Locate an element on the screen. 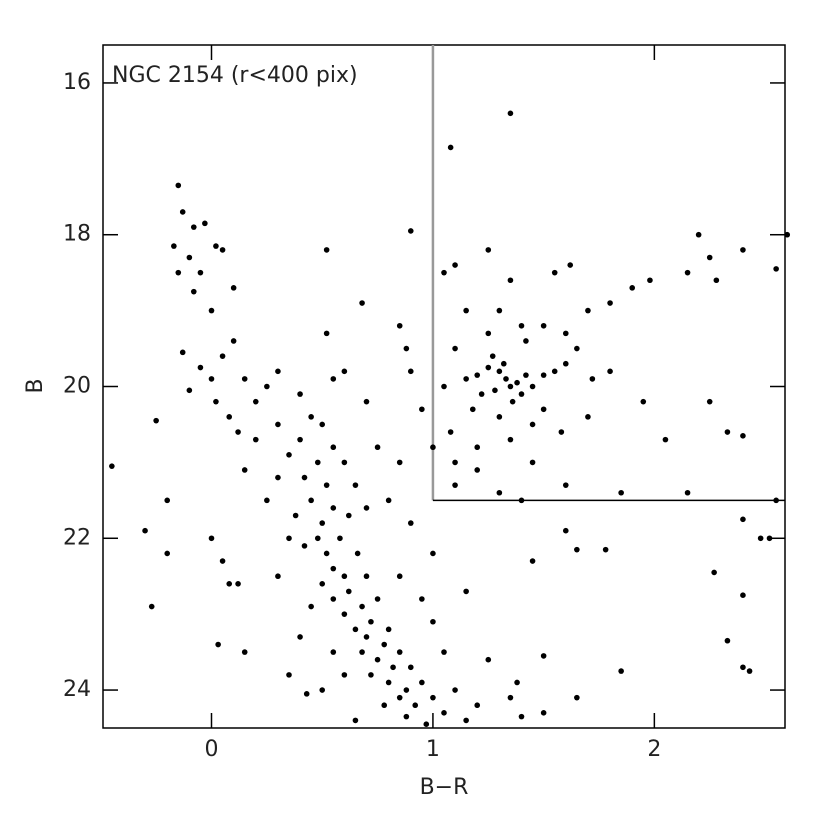 The width and height of the screenshot is (830, 830). y-tick-label: 22 is located at coordinates (77, 537).